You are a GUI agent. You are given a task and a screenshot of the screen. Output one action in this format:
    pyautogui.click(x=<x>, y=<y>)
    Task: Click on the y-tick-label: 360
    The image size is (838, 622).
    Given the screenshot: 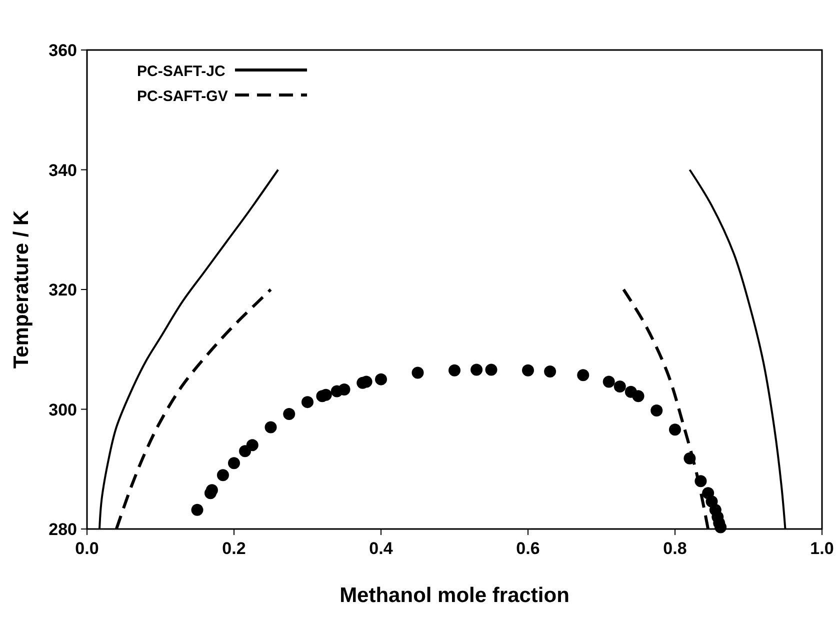 What is the action you would take?
    pyautogui.click(x=62, y=50)
    